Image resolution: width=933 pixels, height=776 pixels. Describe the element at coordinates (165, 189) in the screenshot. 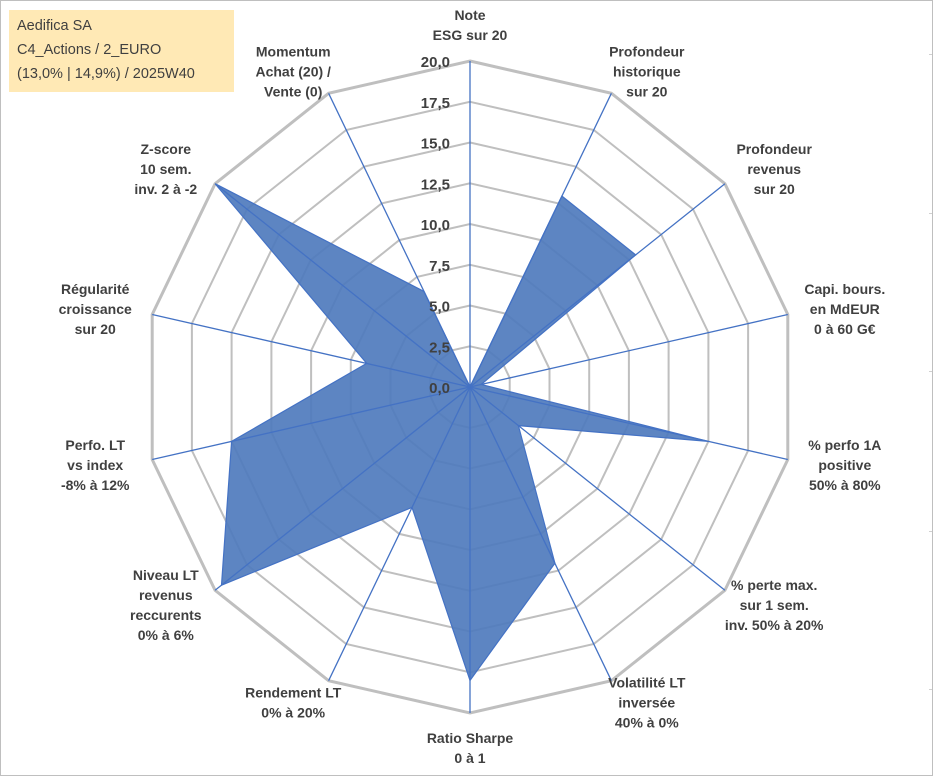

I see `axis-label-line: inv. 2 à -2` at that location.